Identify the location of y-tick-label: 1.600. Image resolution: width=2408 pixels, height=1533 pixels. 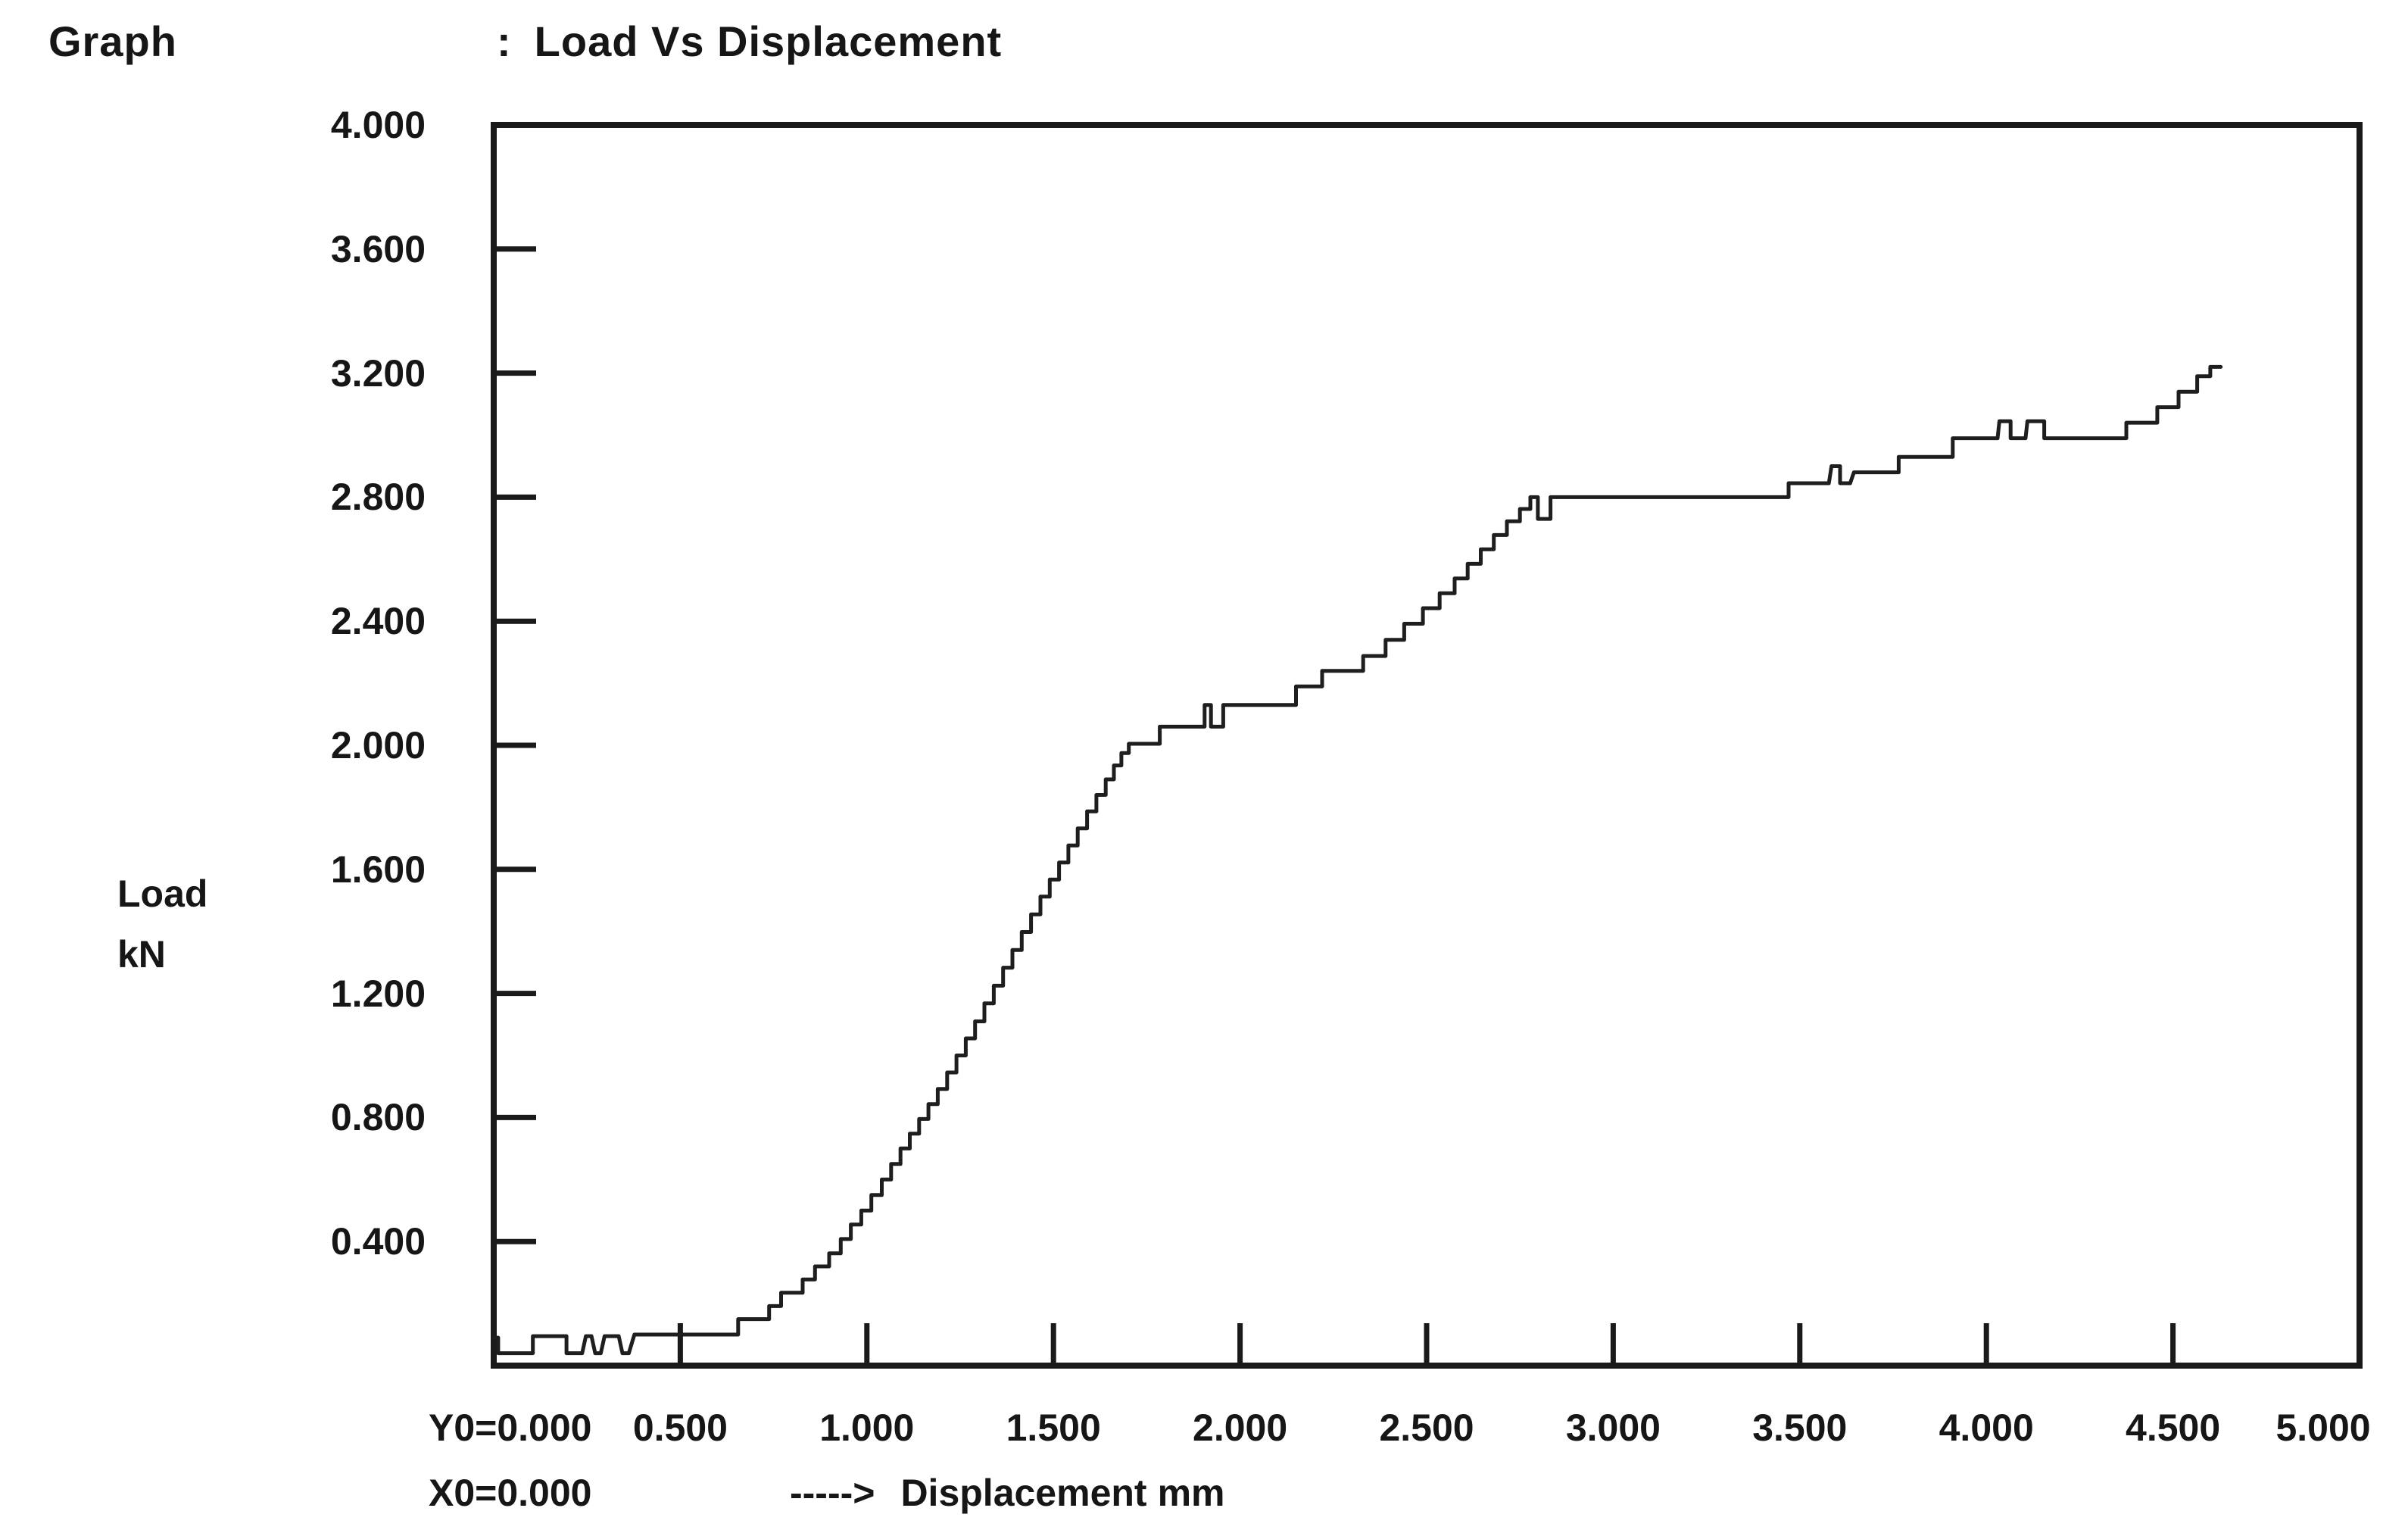
(378, 869).